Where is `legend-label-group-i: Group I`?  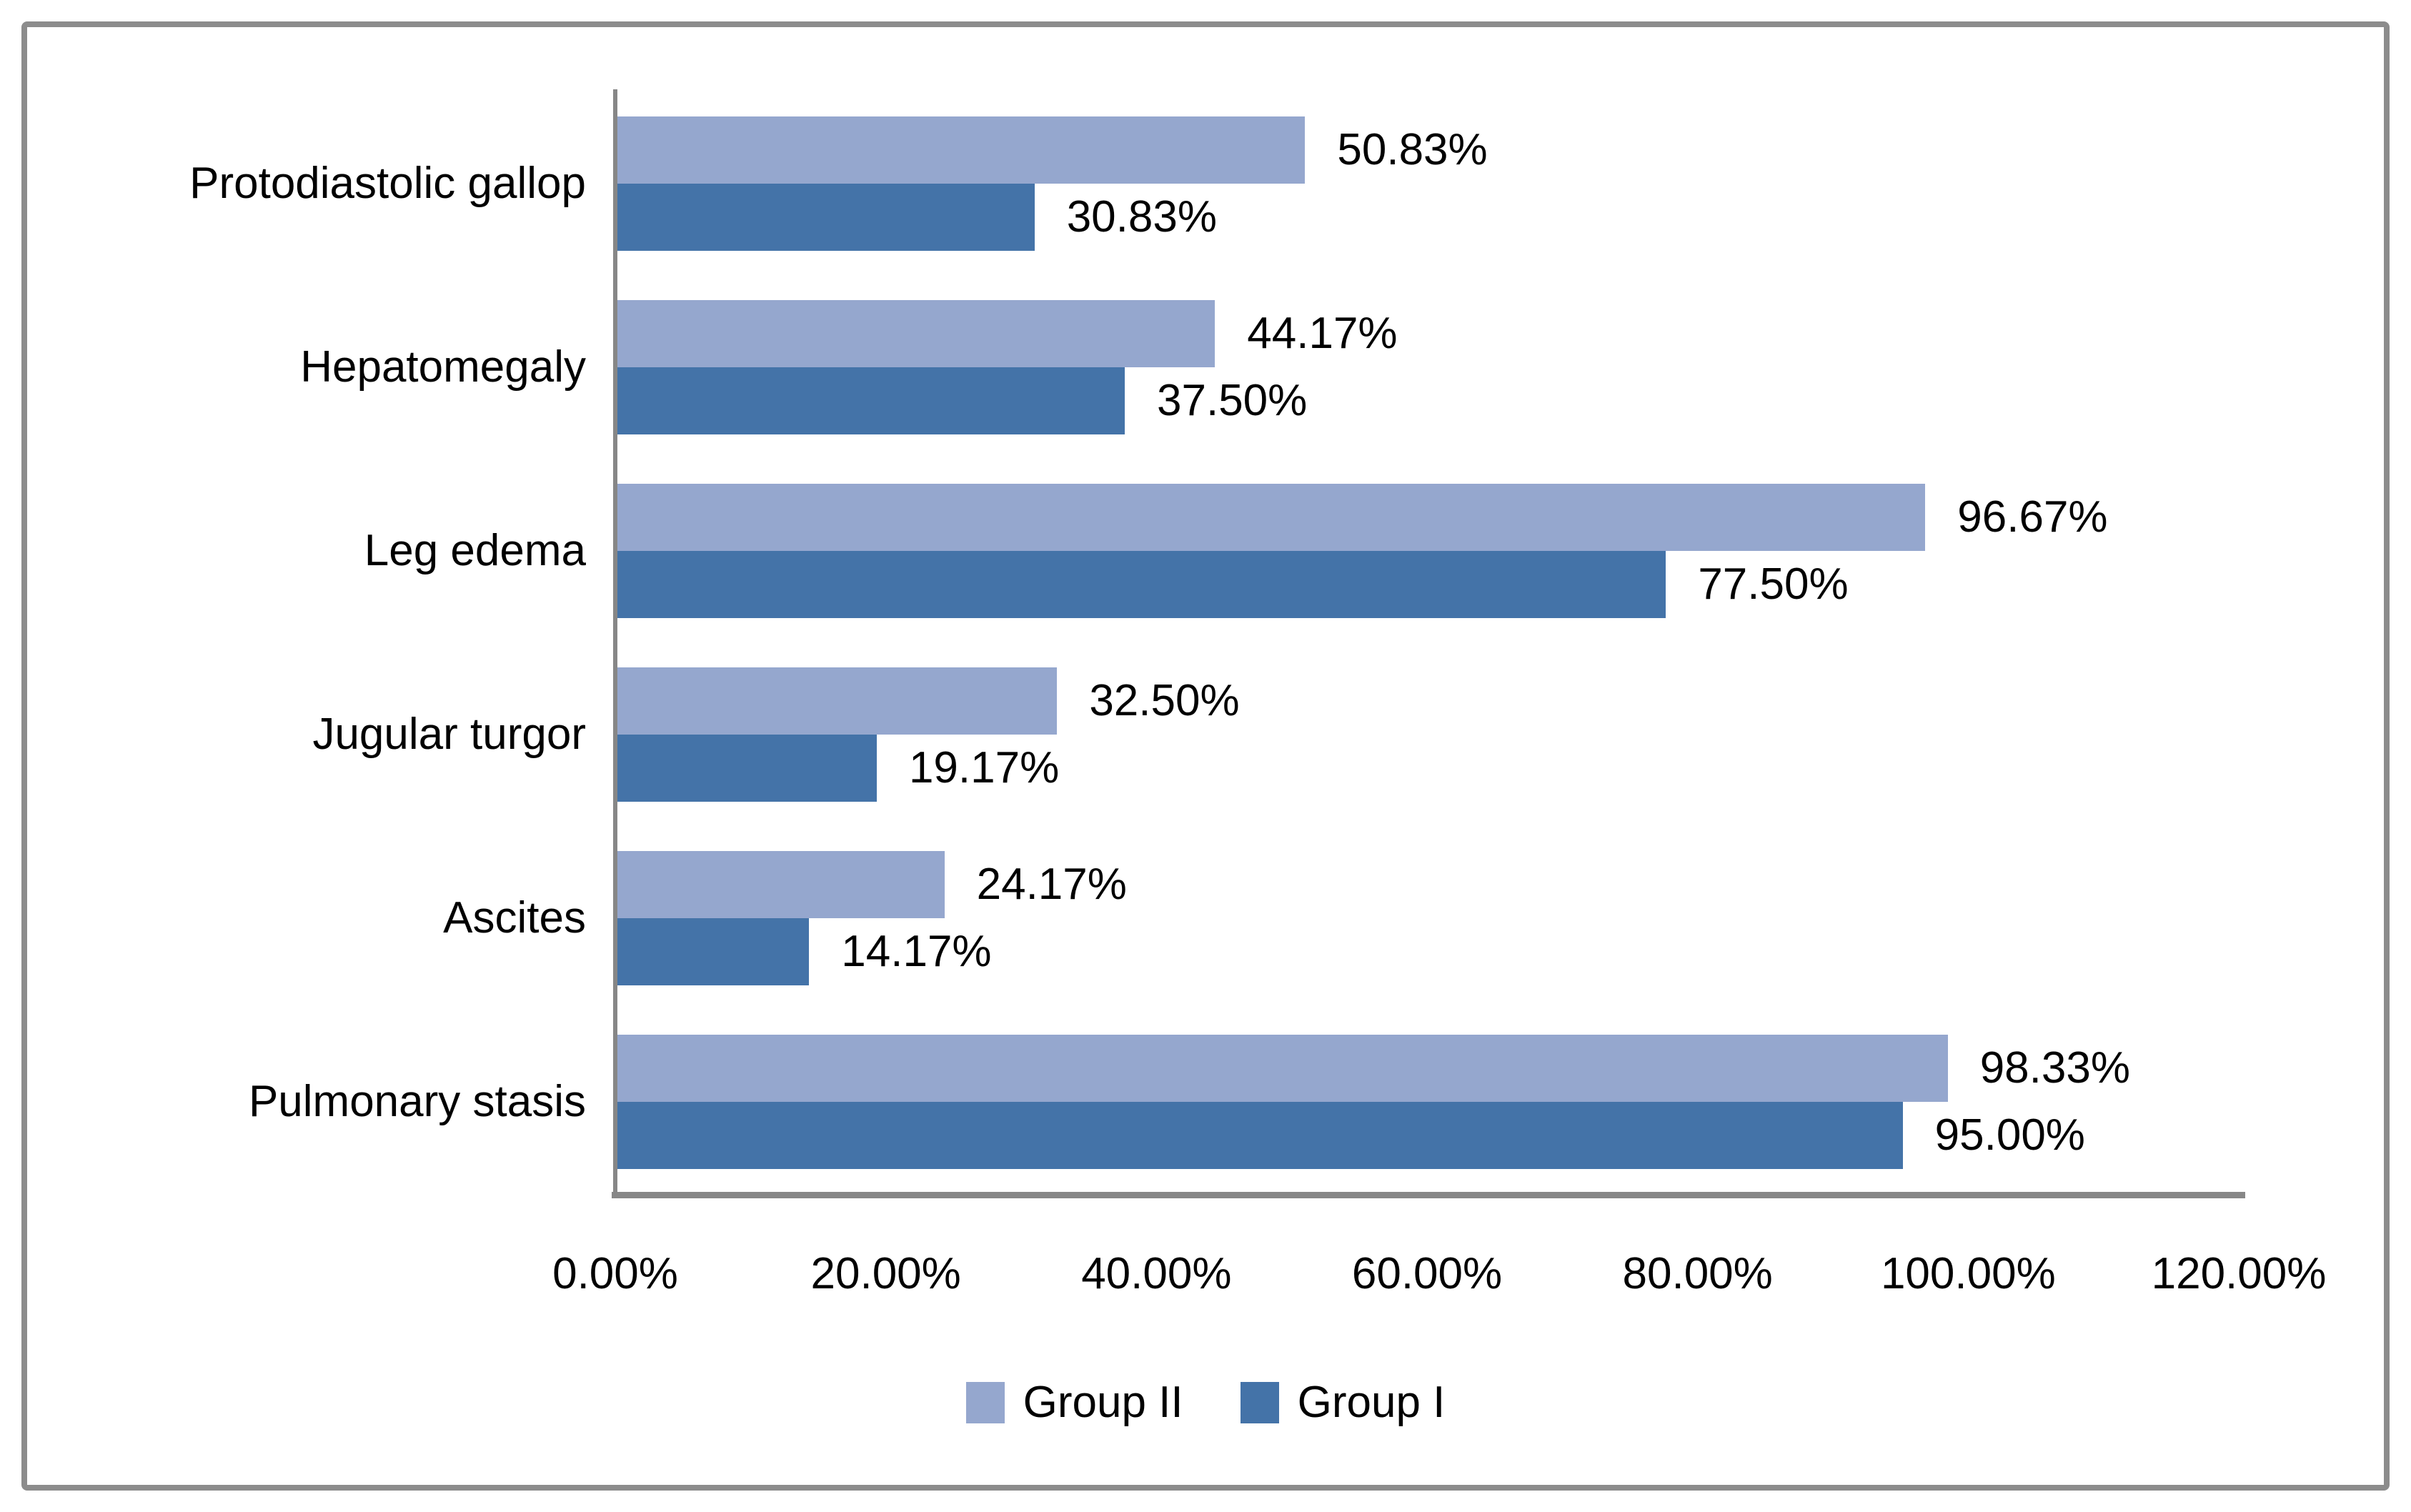
legend-label-group-i: Group I is located at coordinates (1371, 1403).